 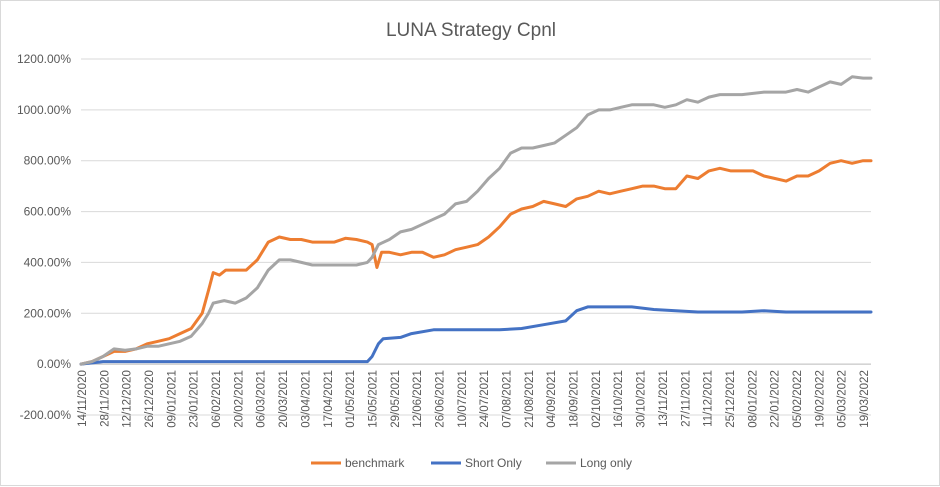 I want to click on x-tick-label: 06/03/2021, so click(x=262, y=399).